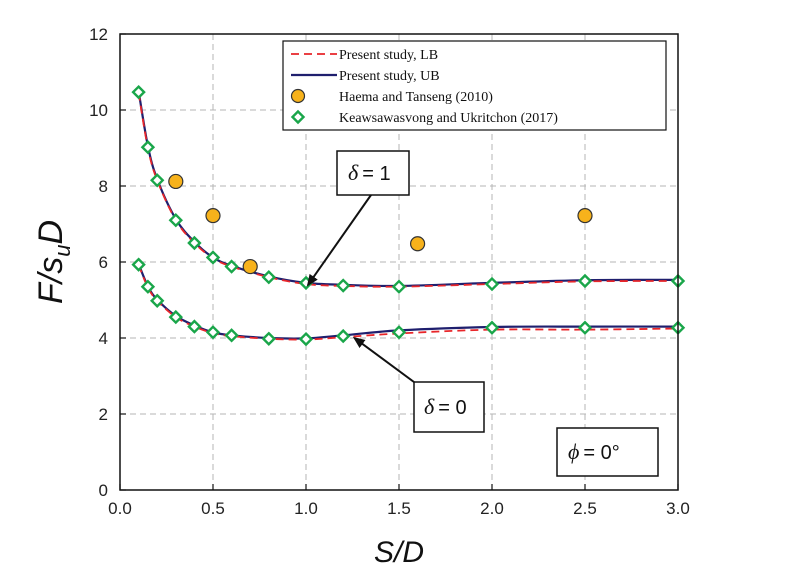 This screenshot has width=800, height=580. I want to click on legend-swatch-haema, so click(298, 96).